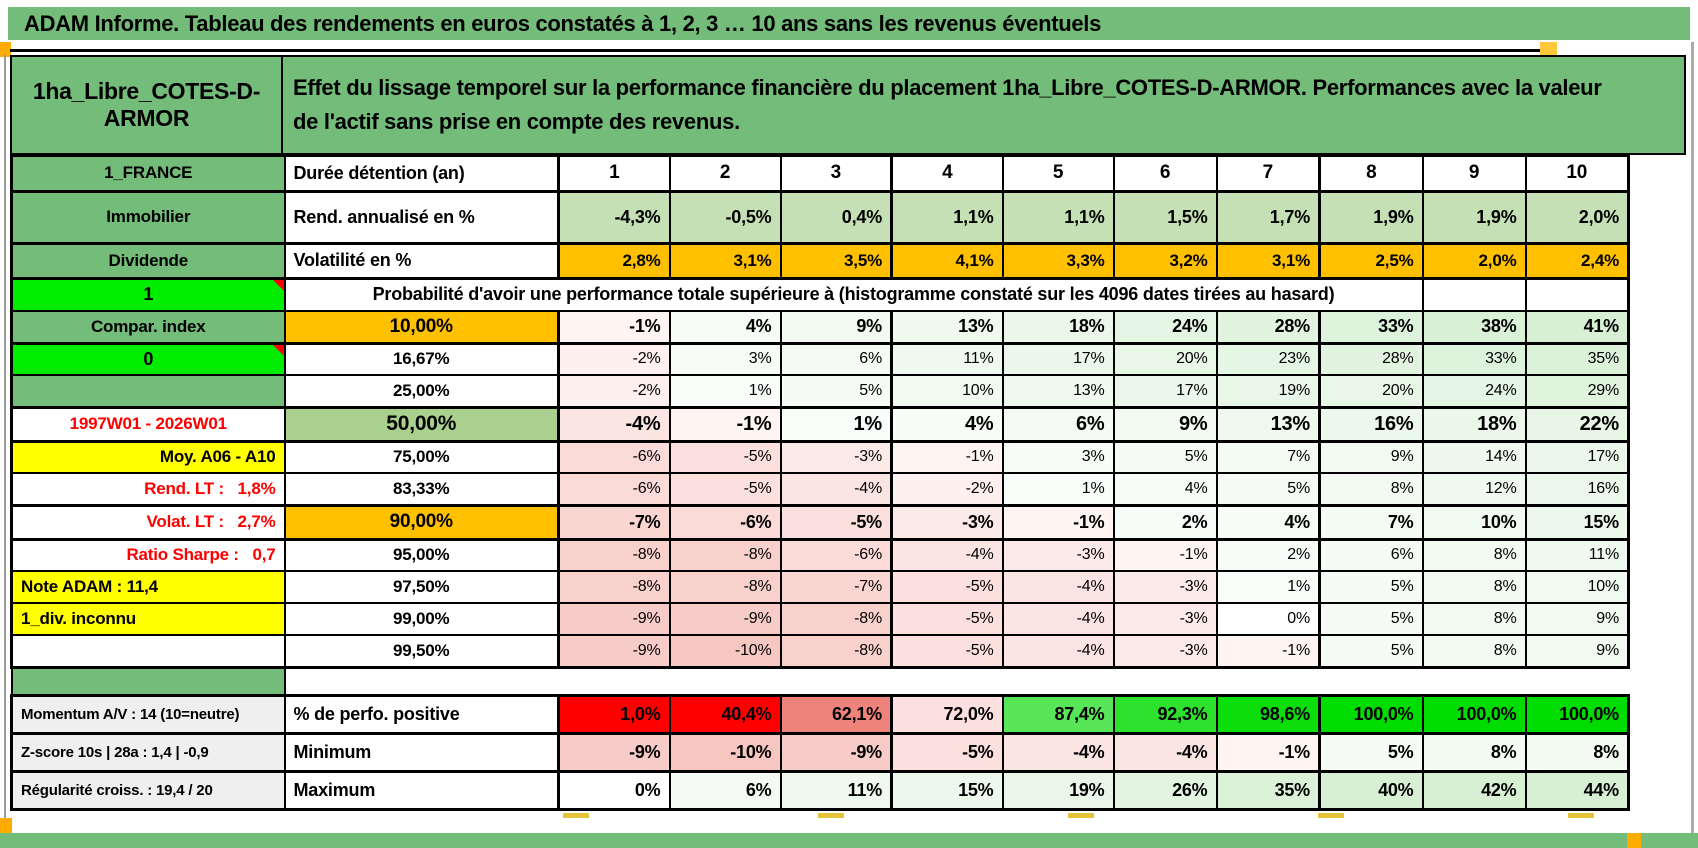 The image size is (1698, 848). I want to click on row-sublabel-cell: 83,33%, so click(421, 489).